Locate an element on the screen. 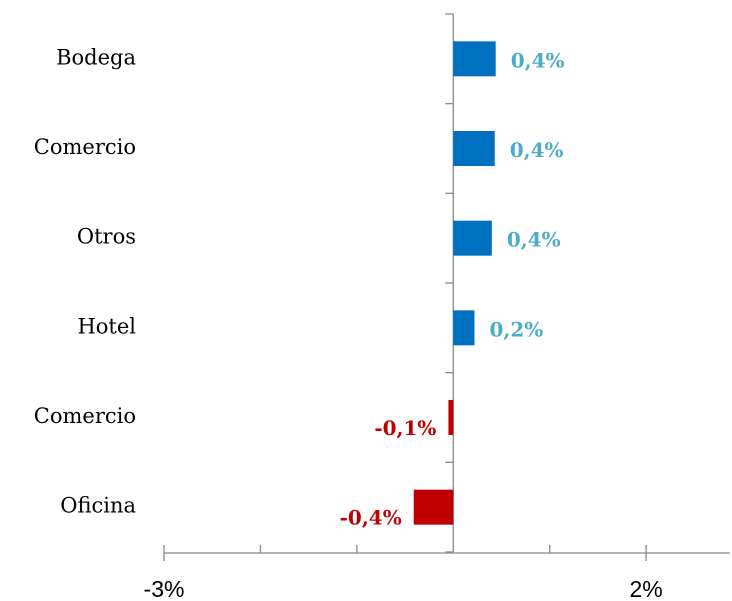 This screenshot has width=732, height=601. category-label: Hotel is located at coordinates (106, 326).